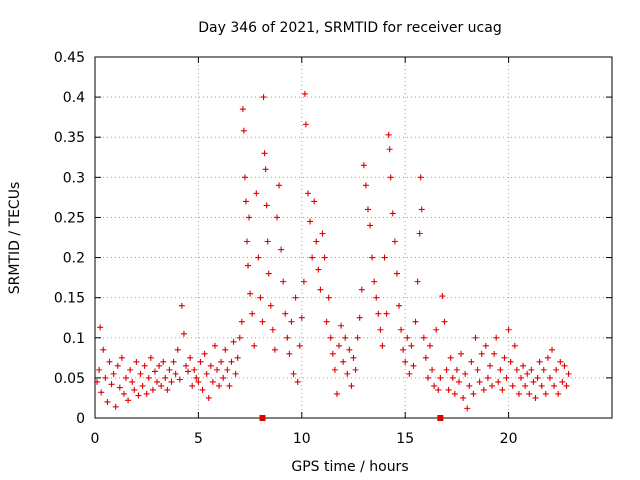  Describe the element at coordinates (304, 439) in the screenshot. I see `x-tick-labels: 0 5 10 15 20` at that location.